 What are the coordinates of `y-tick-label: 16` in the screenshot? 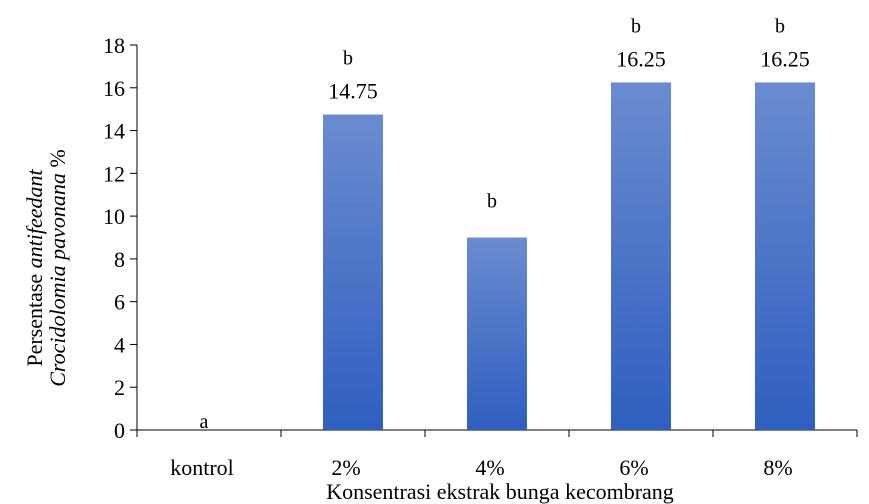 It's located at (114, 88).